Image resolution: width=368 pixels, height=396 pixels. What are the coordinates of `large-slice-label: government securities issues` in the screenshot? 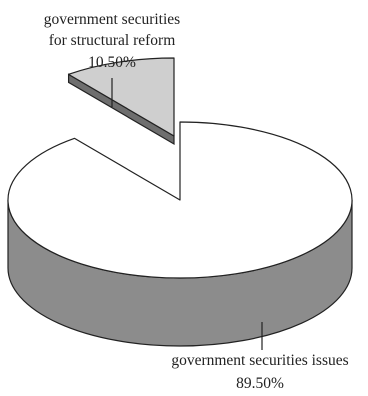 It's located at (259, 360).